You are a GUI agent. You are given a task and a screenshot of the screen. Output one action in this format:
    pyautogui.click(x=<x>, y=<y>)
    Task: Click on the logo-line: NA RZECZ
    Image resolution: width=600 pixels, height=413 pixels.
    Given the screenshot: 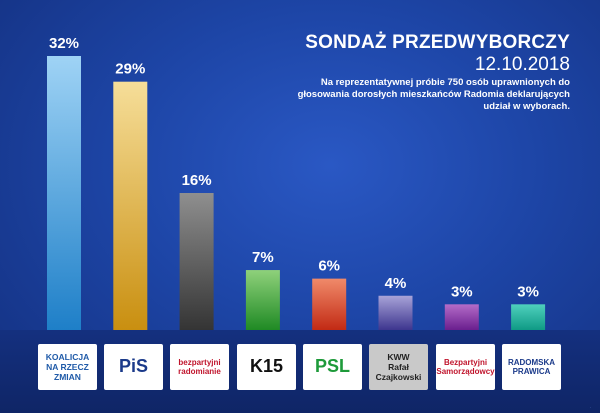 What is the action you would take?
    pyautogui.click(x=67, y=367)
    